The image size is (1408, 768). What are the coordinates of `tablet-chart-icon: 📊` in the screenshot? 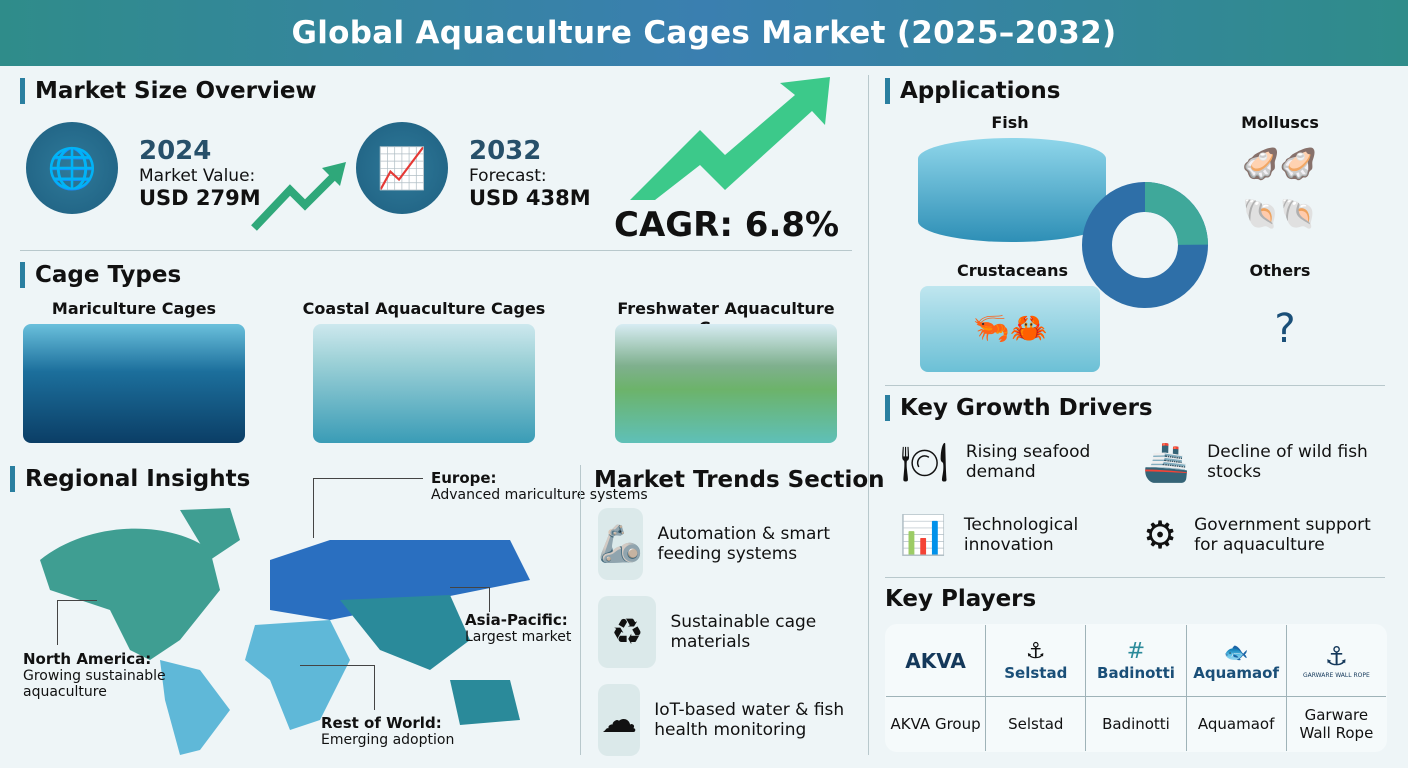 It's located at (923, 535).